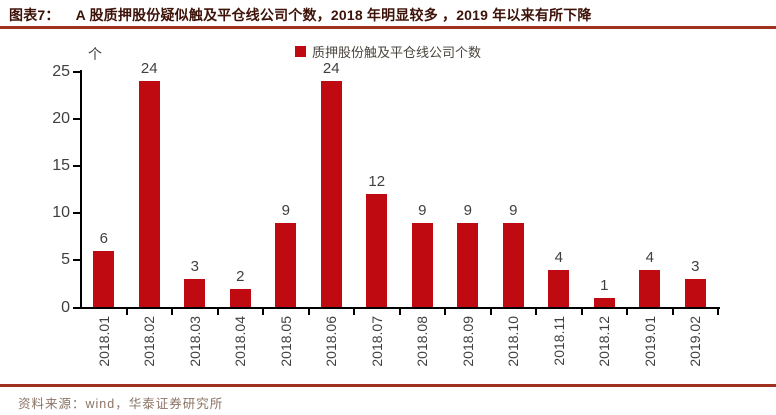 The image size is (776, 415). I want to click on bar-2018.05, so click(286, 265).